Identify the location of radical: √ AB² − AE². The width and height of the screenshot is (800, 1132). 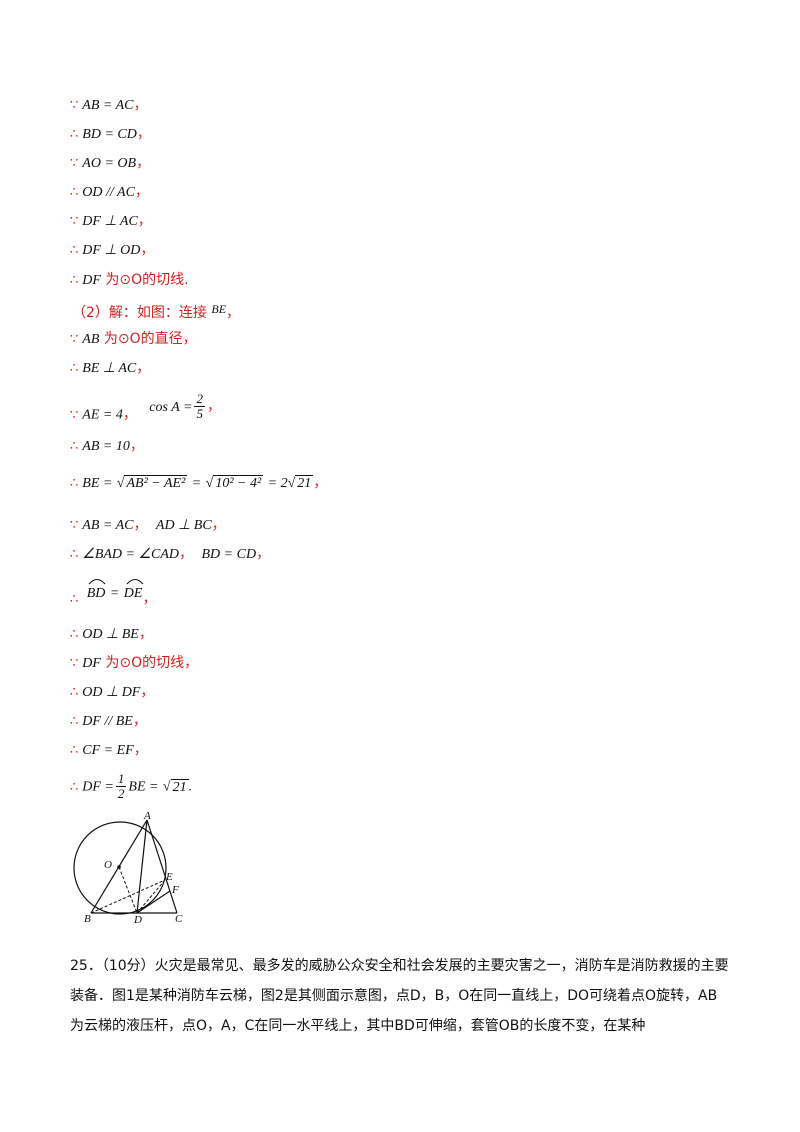
(152, 483).